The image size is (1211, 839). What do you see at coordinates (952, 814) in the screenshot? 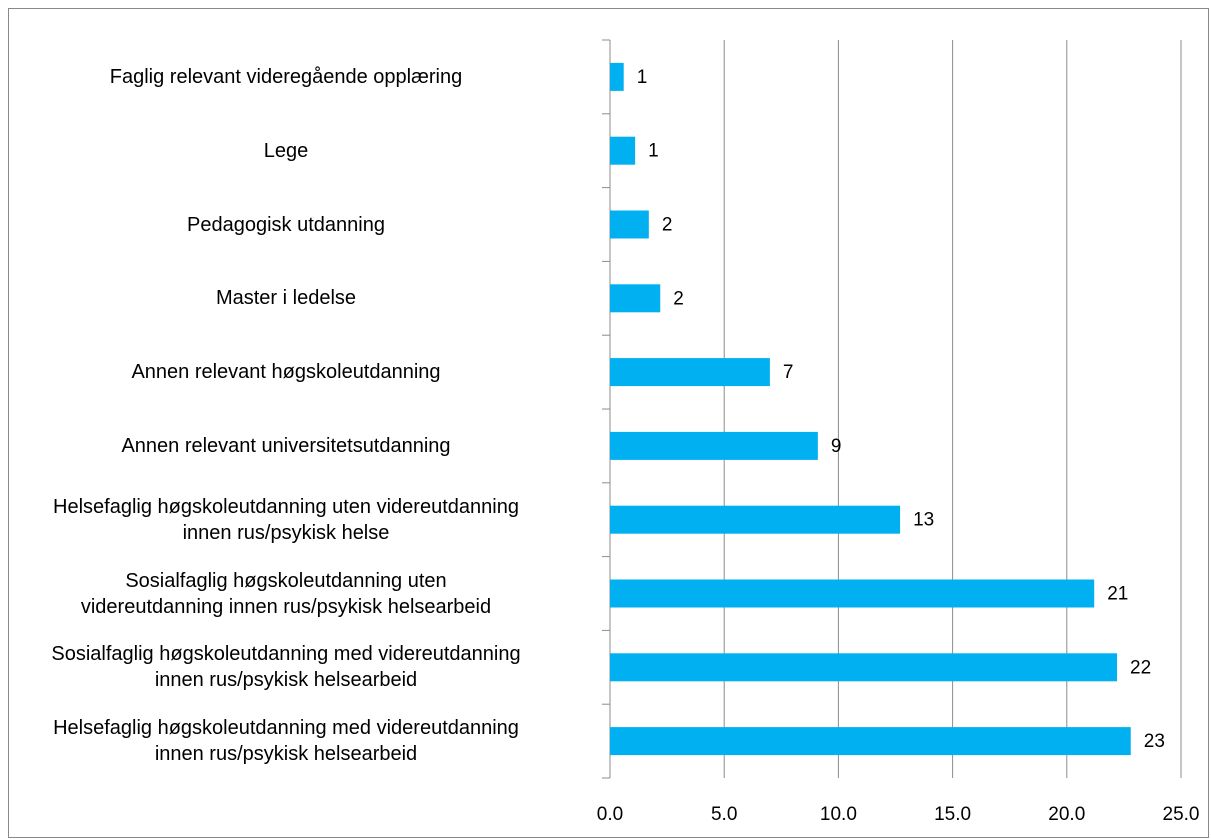
I see `x-tick-label: 15.0` at bounding box center [952, 814].